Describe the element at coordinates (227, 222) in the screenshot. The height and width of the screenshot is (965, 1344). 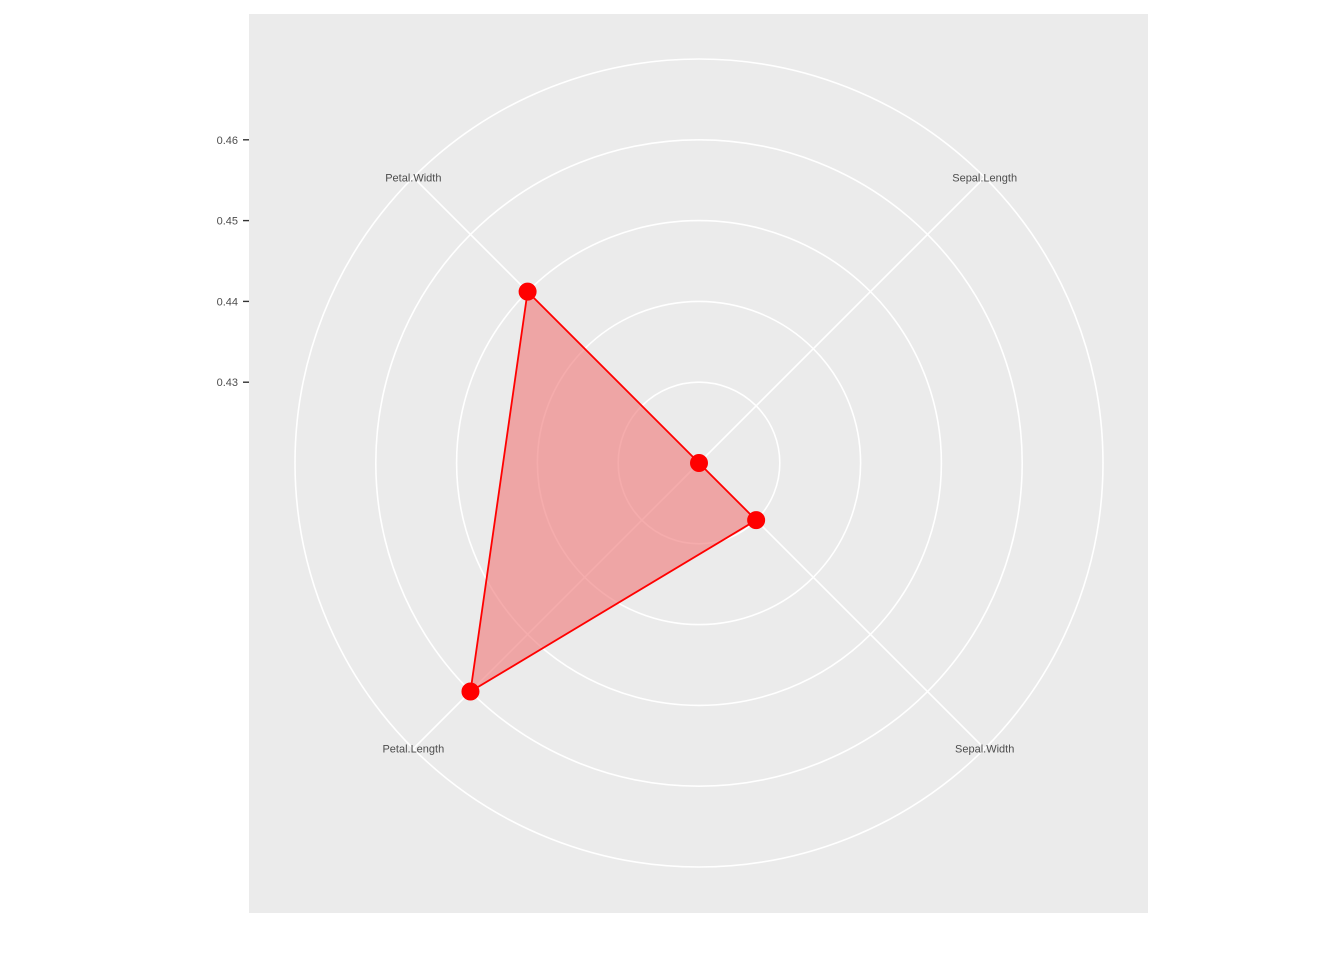
I see `radial-tick-label-2: 0.45` at that location.